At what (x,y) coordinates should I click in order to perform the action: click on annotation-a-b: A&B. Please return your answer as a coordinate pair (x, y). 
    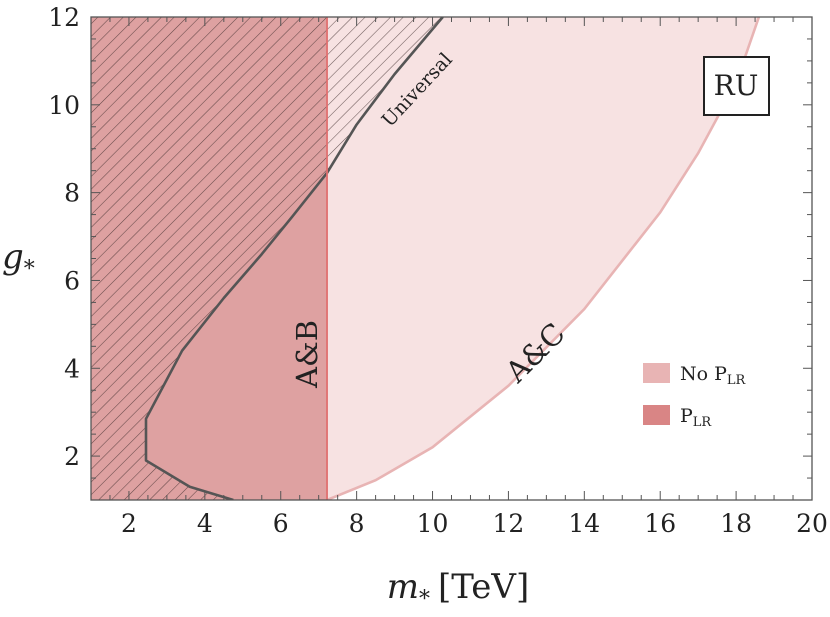
    Looking at the image, I should click on (307, 354).